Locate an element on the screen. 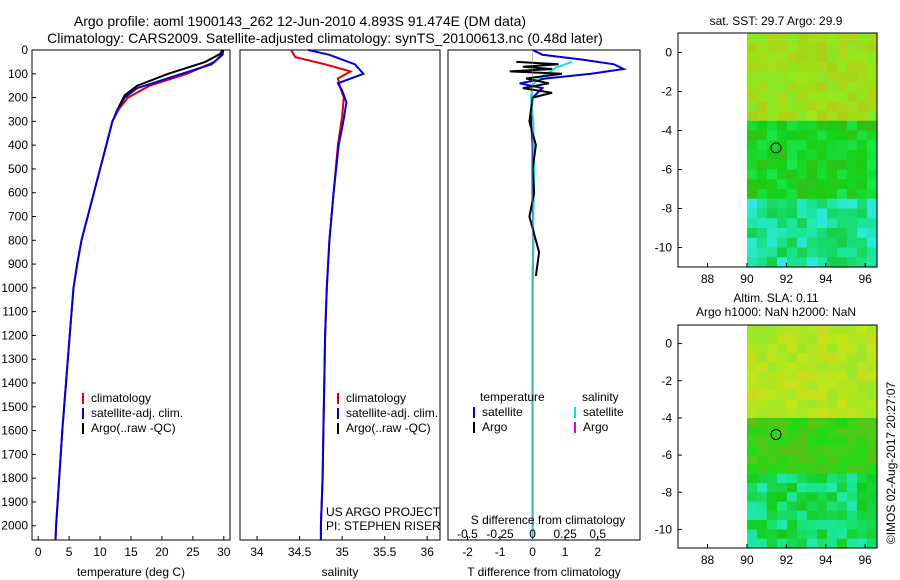 The height and width of the screenshot is (580, 900). sst-map-xtick-label: 92 is located at coordinates (787, 279).